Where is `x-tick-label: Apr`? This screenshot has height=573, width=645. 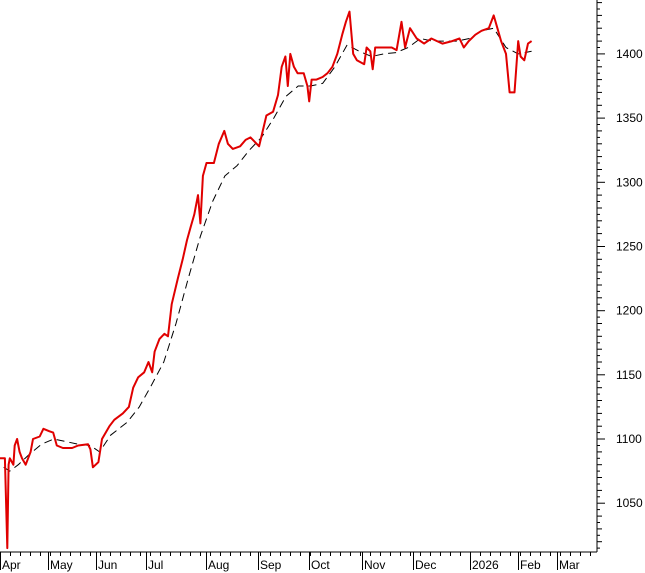
x-tick-label: Apr is located at coordinates (11, 565).